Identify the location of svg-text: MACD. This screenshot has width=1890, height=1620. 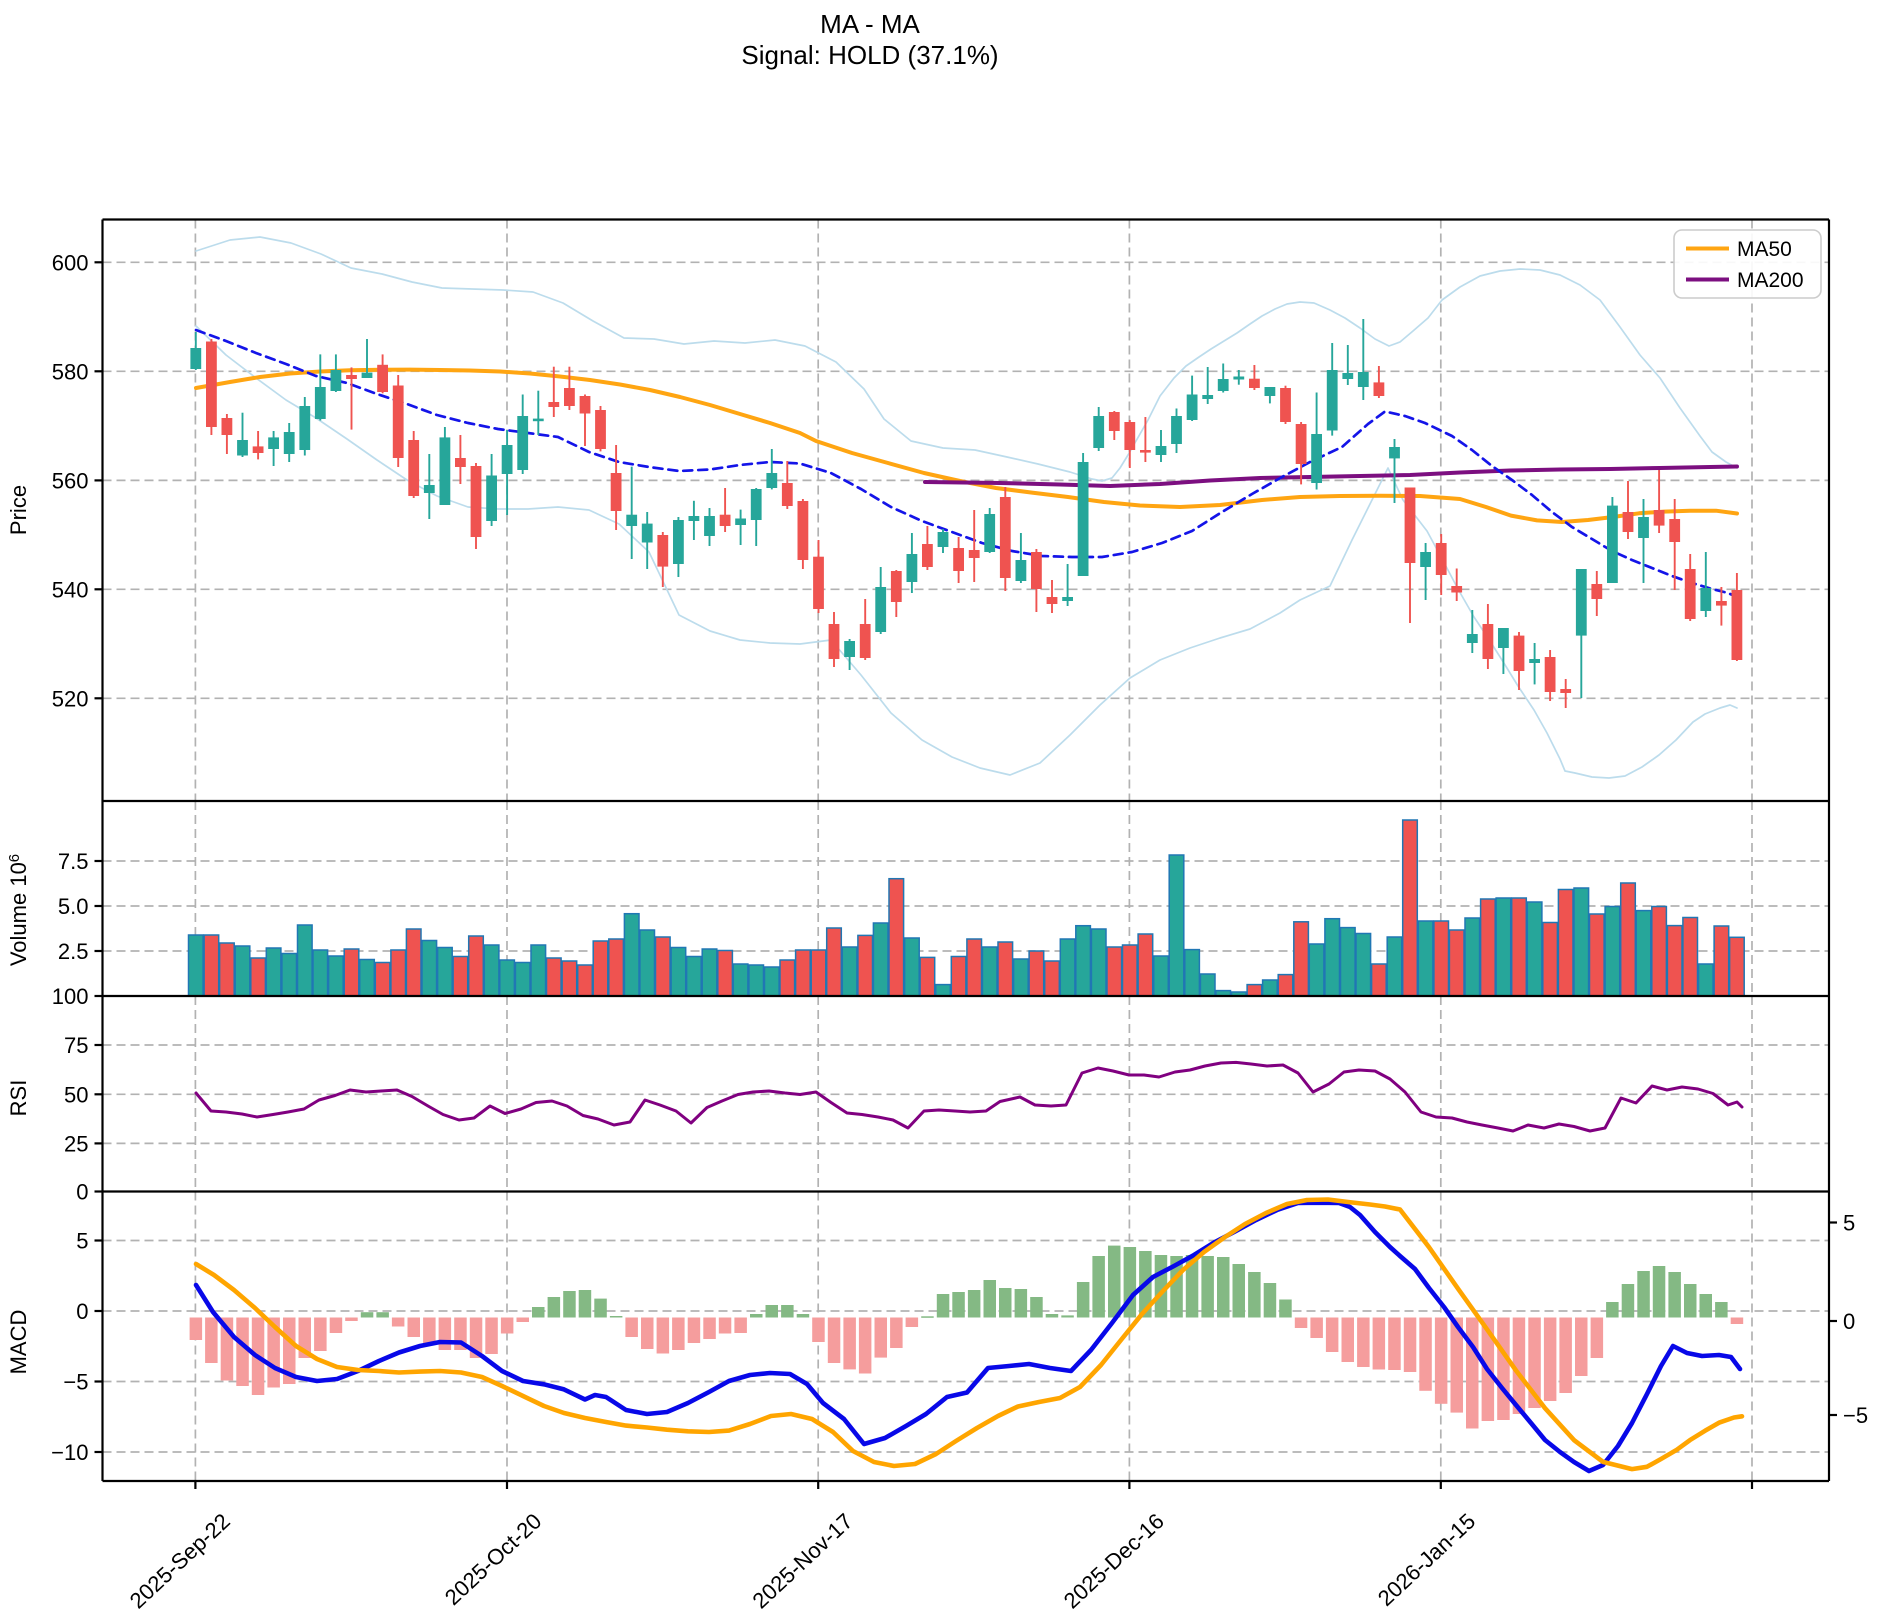
(18, 1342).